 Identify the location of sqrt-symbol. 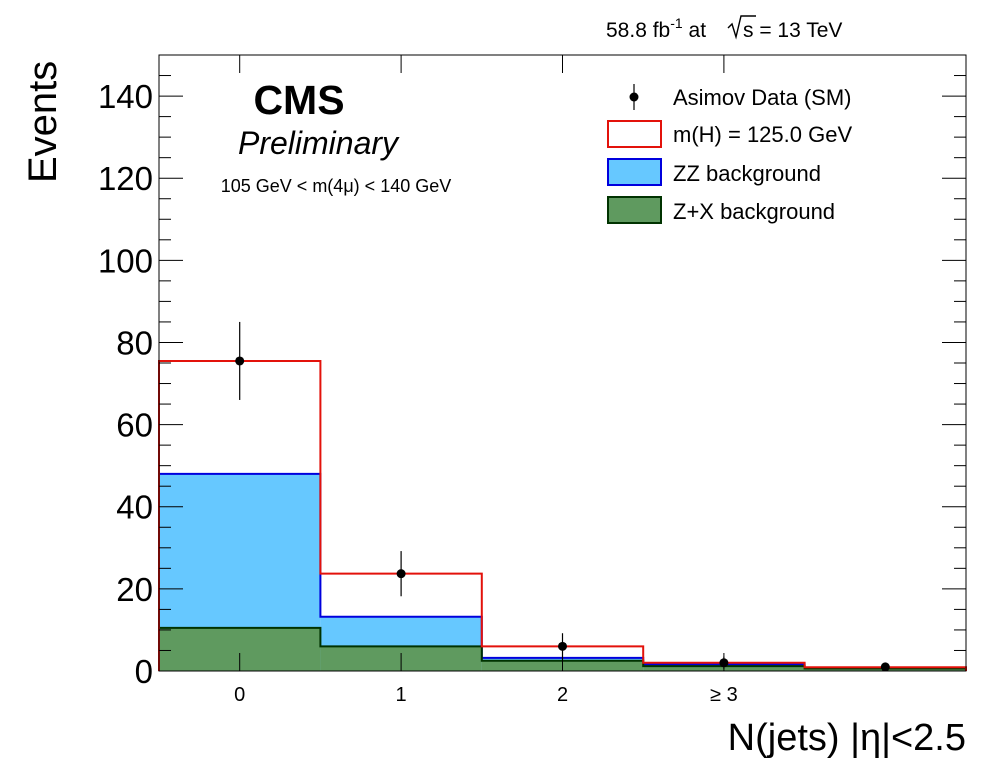
(741, 27).